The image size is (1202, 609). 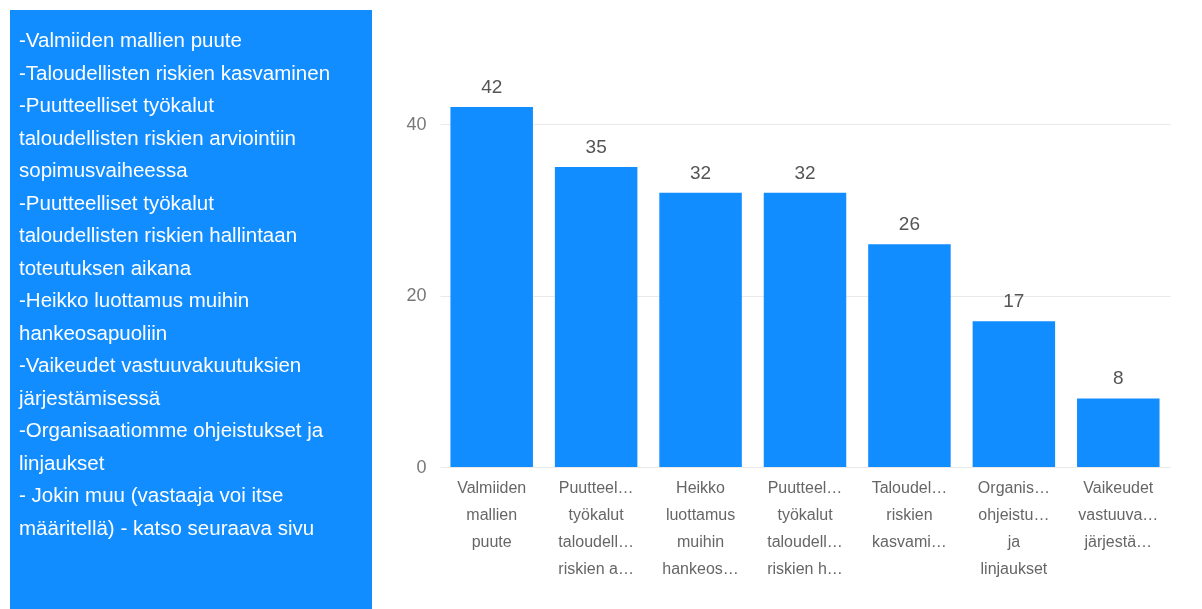 I want to click on data-label: 17, so click(x=1014, y=301).